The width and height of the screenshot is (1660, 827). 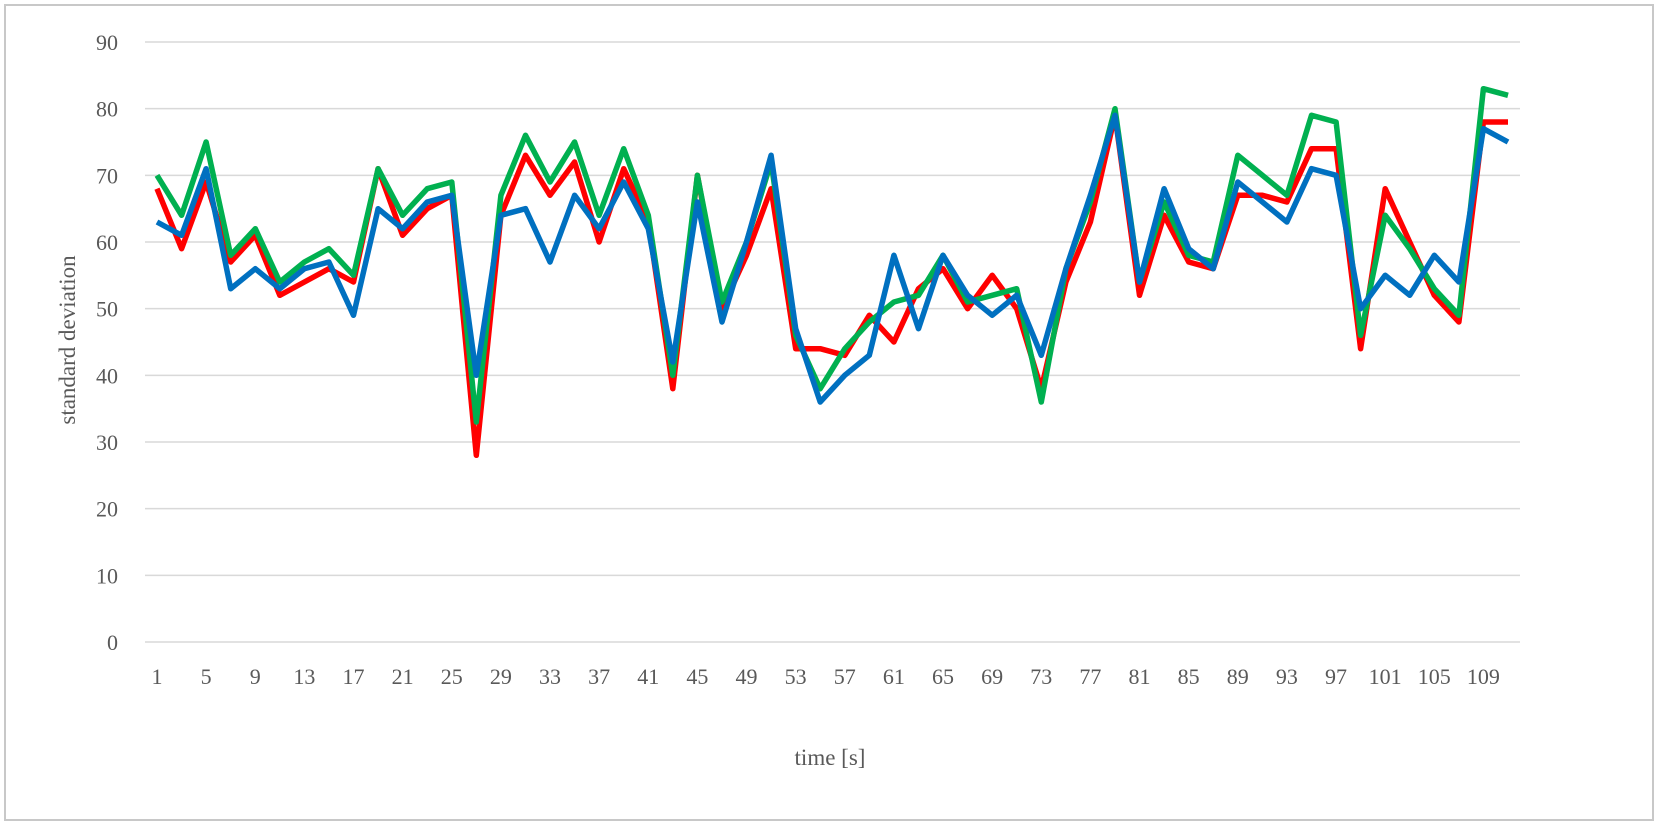 I want to click on y-tick-label: 0, so click(x=112, y=642).